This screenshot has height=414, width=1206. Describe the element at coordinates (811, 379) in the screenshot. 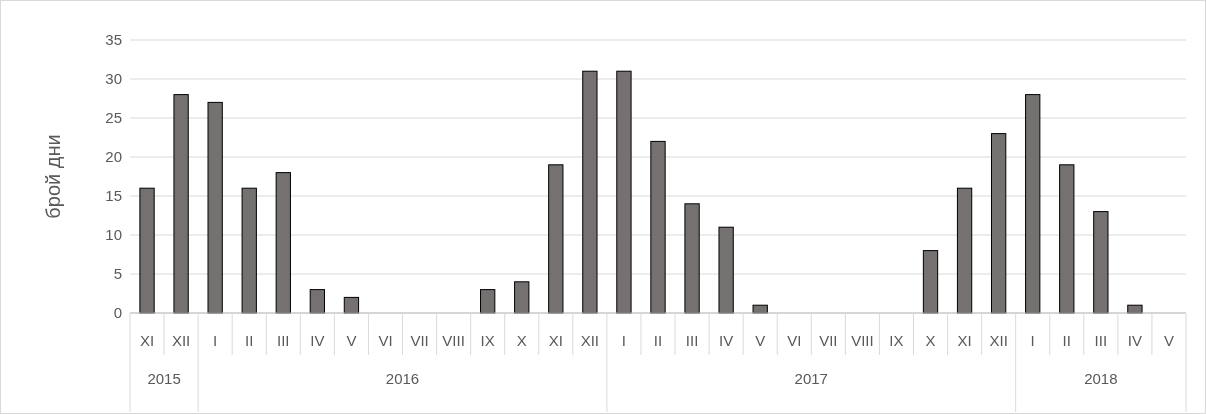

I see `text: 2017` at that location.